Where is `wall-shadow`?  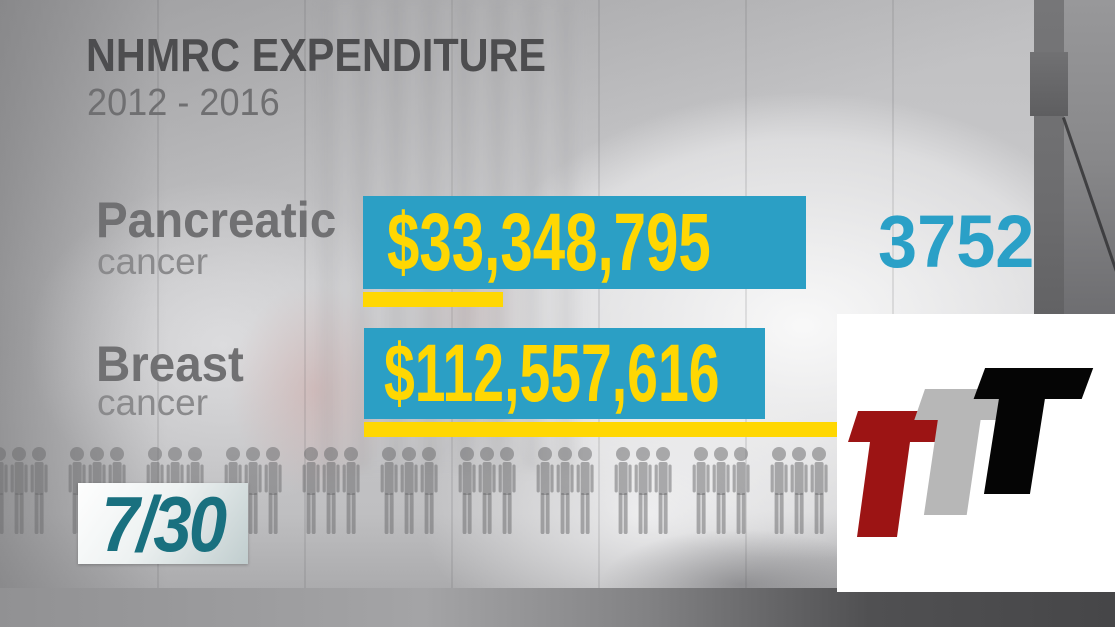
wall-shadow is located at coordinates (1089, 157).